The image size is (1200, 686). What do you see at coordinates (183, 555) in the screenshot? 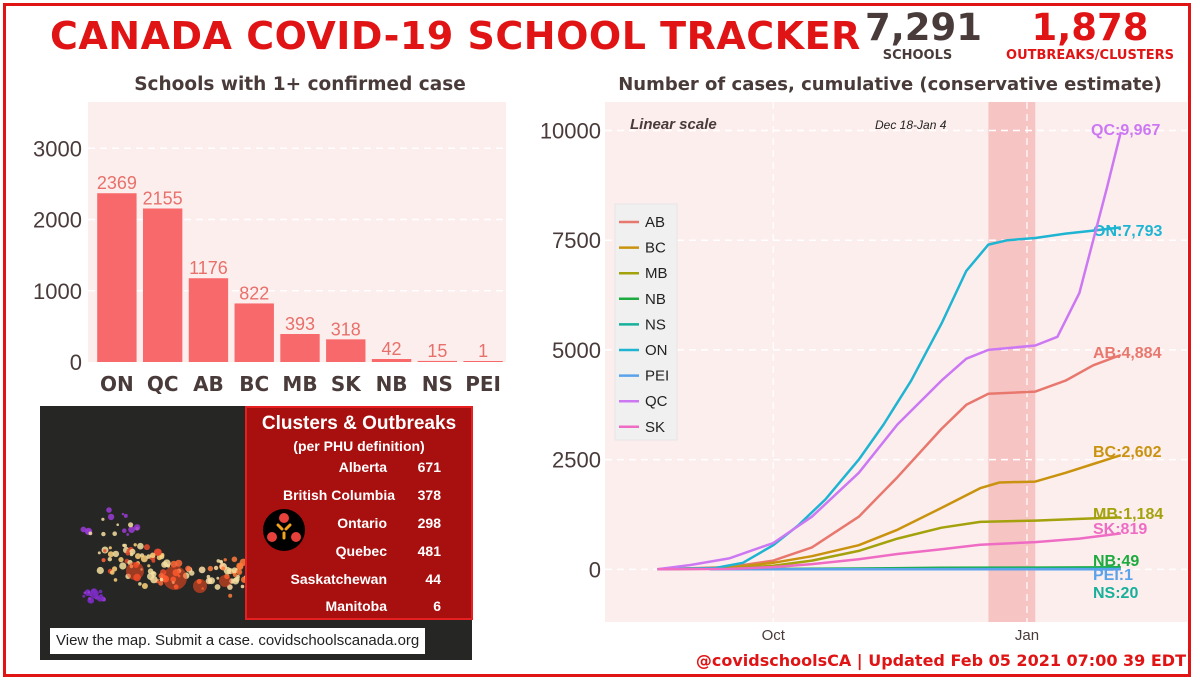
I see `map-dots` at bounding box center [183, 555].